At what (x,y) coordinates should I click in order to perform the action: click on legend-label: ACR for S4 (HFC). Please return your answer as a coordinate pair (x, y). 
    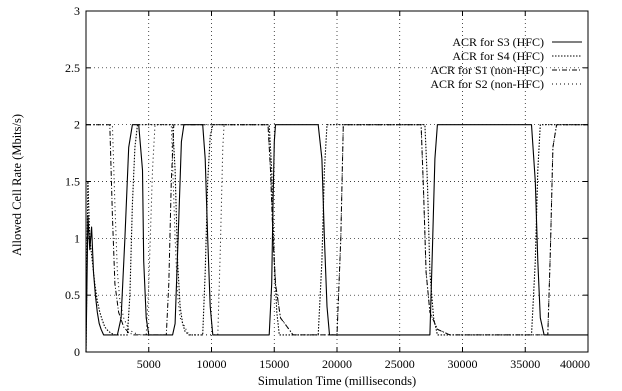
    Looking at the image, I should click on (498, 56).